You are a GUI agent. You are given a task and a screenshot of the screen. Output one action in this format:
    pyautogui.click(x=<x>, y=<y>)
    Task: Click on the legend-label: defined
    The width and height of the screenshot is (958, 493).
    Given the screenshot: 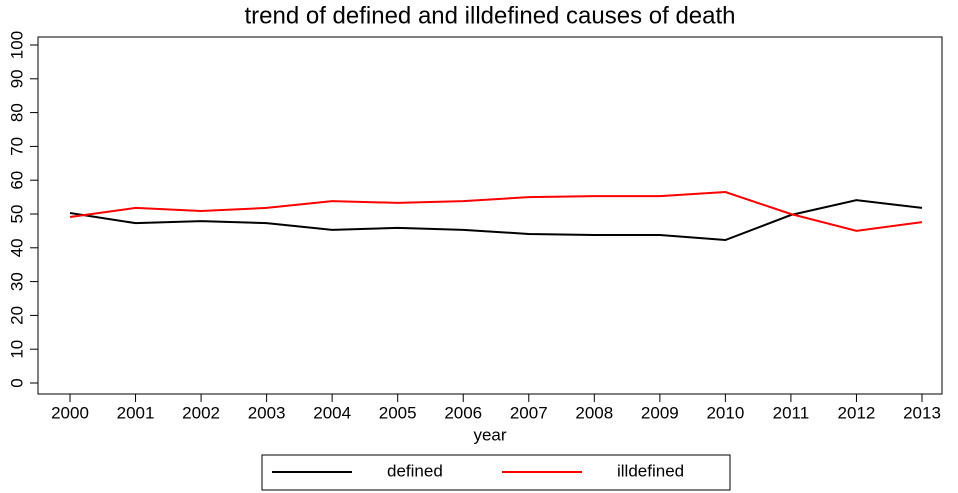 What is the action you would take?
    pyautogui.click(x=415, y=470)
    